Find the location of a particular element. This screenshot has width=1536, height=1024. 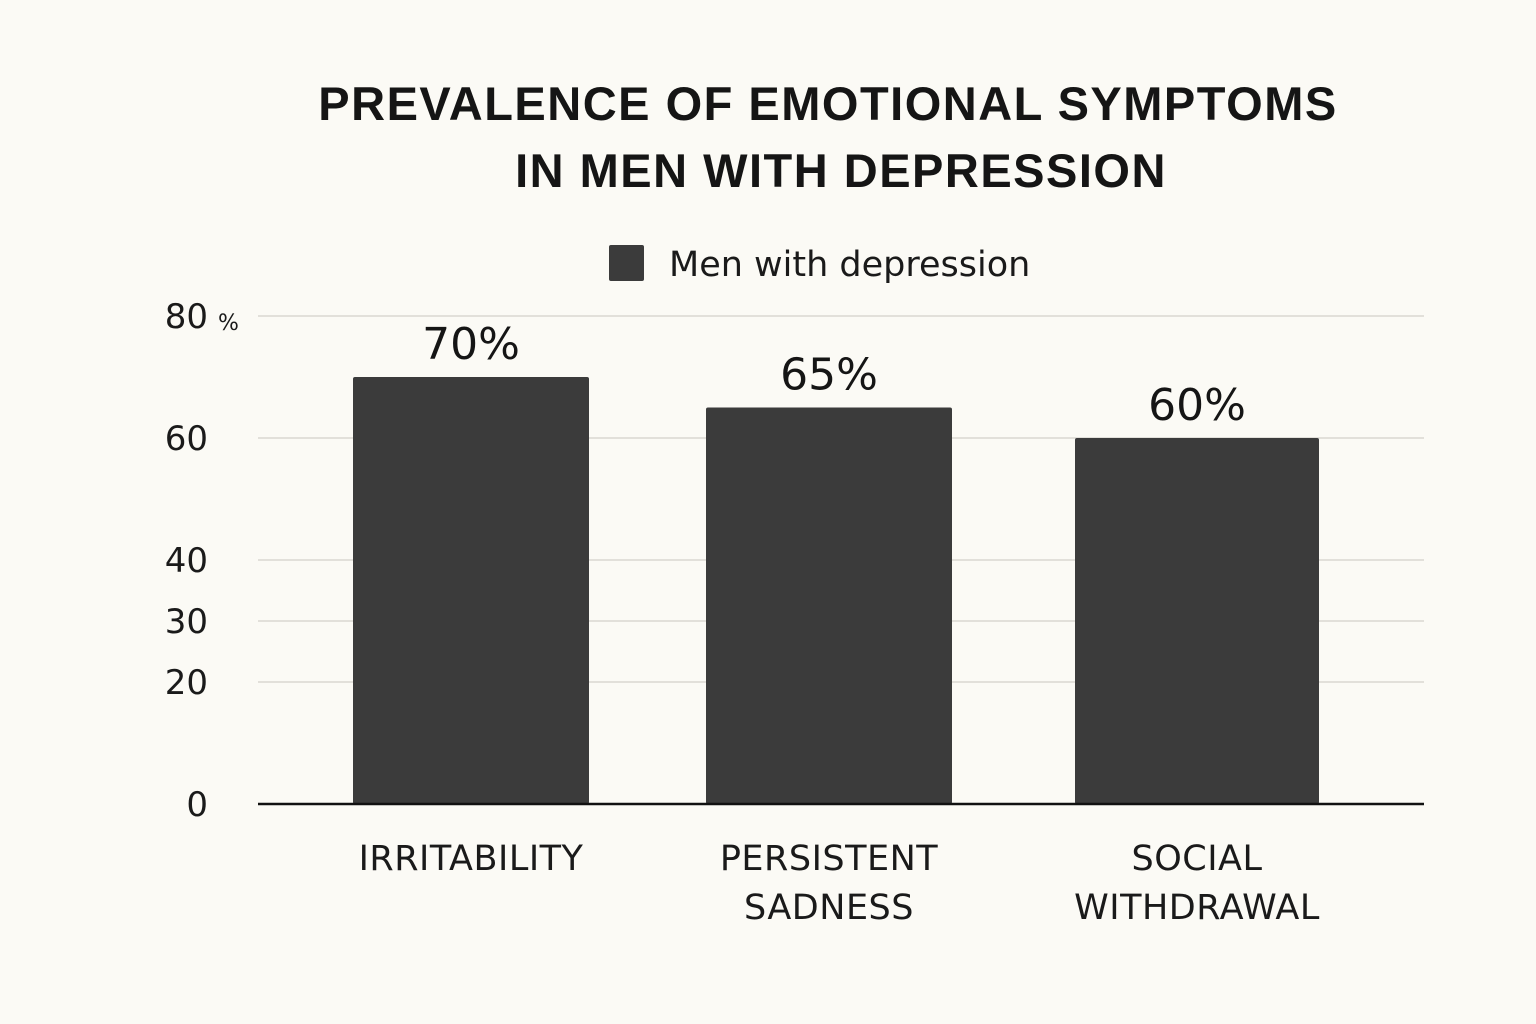

y-axis: 0 20 30 40 60 80% is located at coordinates (202, 561).